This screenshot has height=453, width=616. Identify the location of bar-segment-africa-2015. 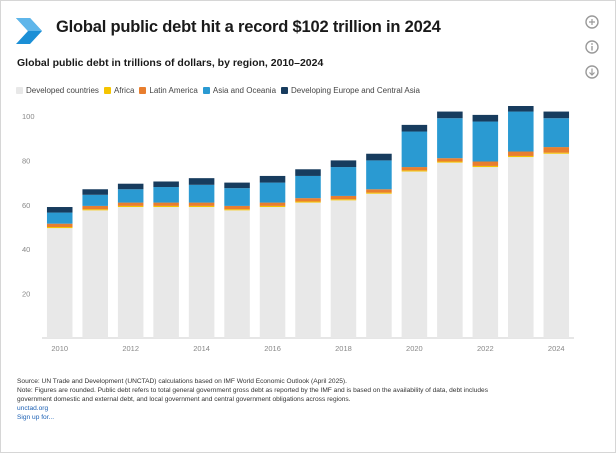
(237, 210).